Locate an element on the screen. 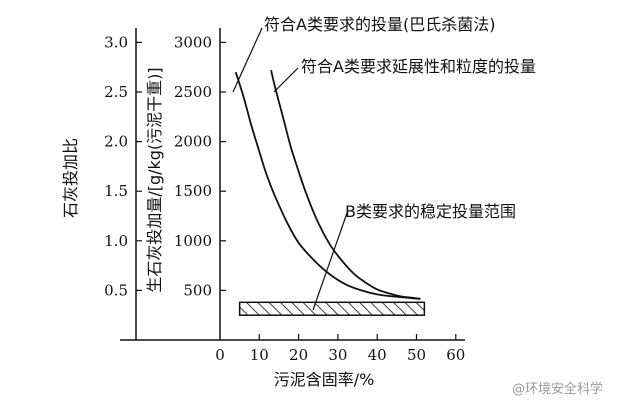 The image size is (640, 416). x-tick-label: 30 is located at coordinates (337, 355).